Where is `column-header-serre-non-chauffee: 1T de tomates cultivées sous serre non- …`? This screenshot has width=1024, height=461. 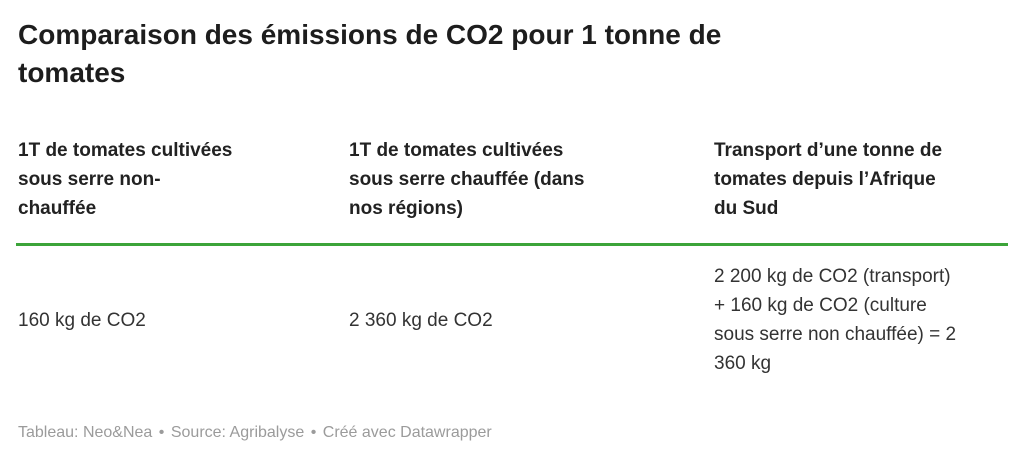
column-header-serre-non-chauffee: 1T de tomates cultivées sous serre non- … is located at coordinates (181, 191).